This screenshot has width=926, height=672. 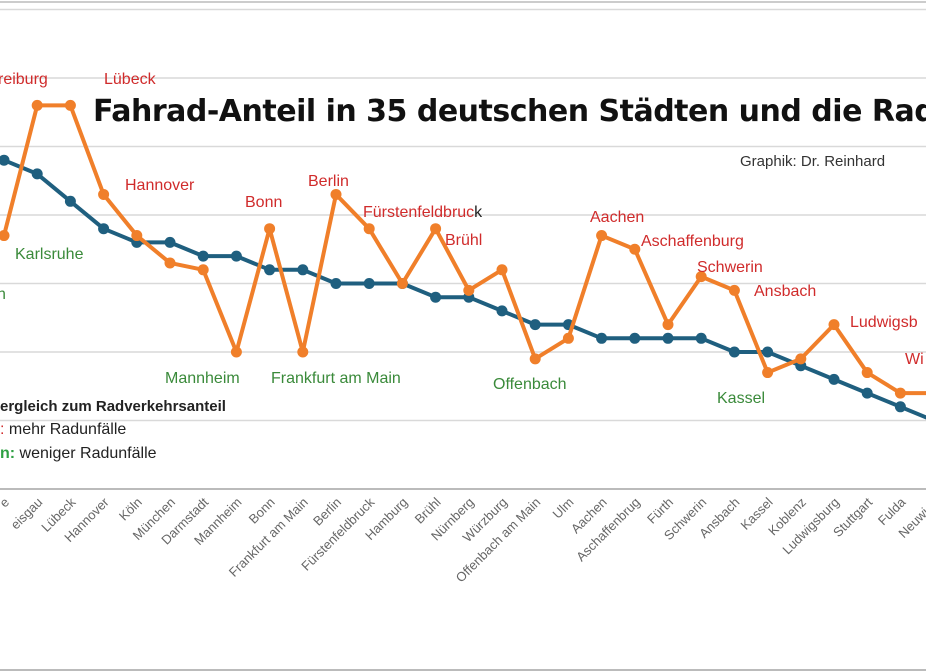 I want to click on annotation-label: reiburg, so click(x=24, y=79).